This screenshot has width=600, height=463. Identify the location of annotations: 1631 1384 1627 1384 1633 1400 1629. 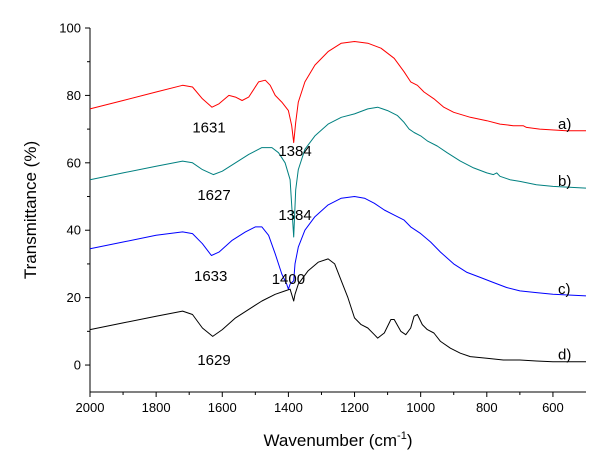
(251, 244).